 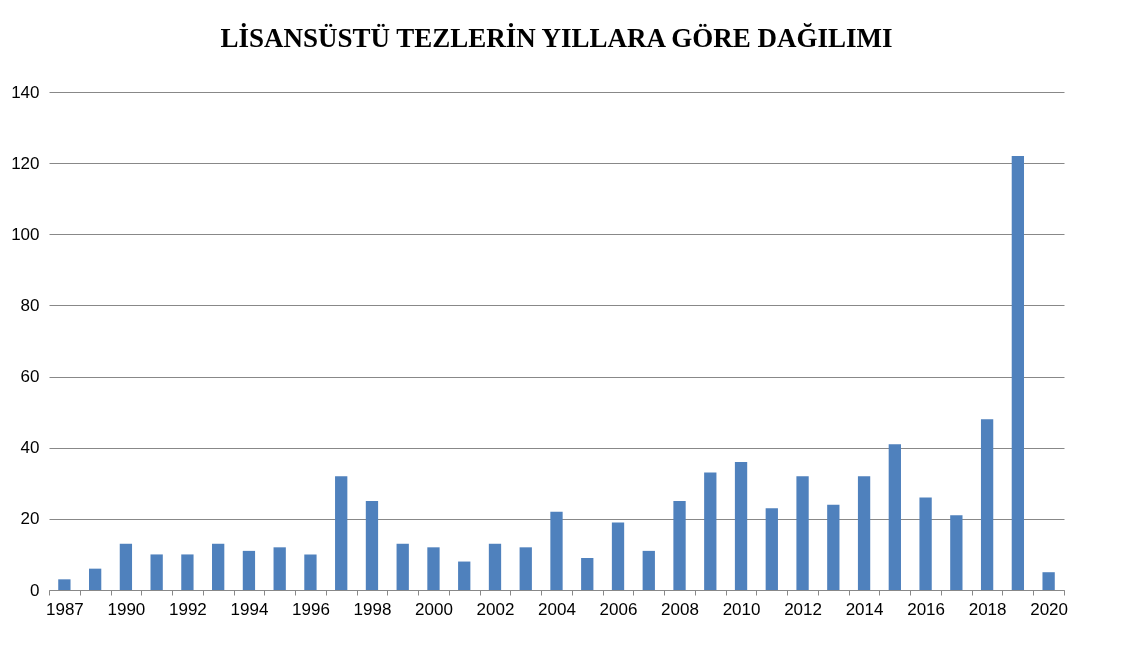 What do you see at coordinates (30, 448) in the screenshot?
I see `y-tick-label: 40` at bounding box center [30, 448].